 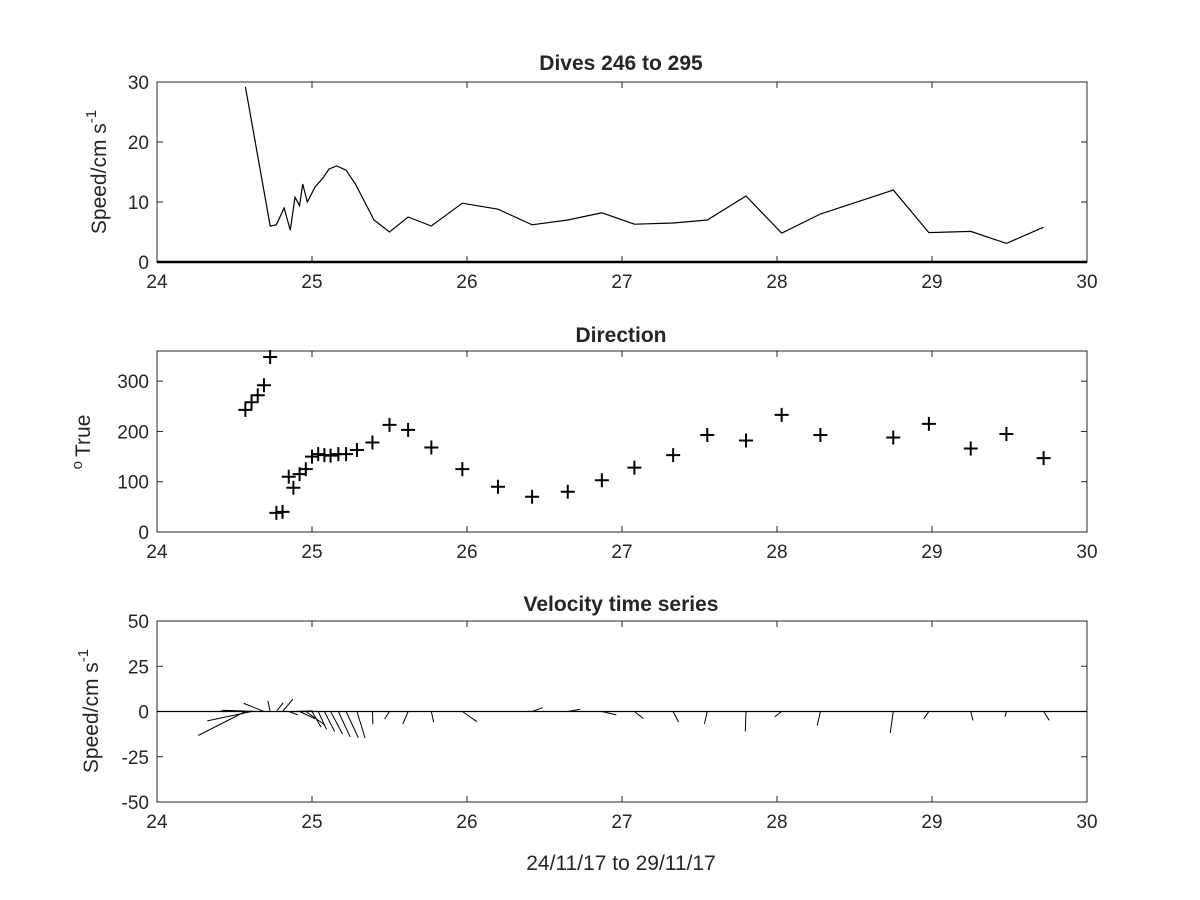 I want to click on direction-x-tick-label: 25, so click(x=311, y=552).